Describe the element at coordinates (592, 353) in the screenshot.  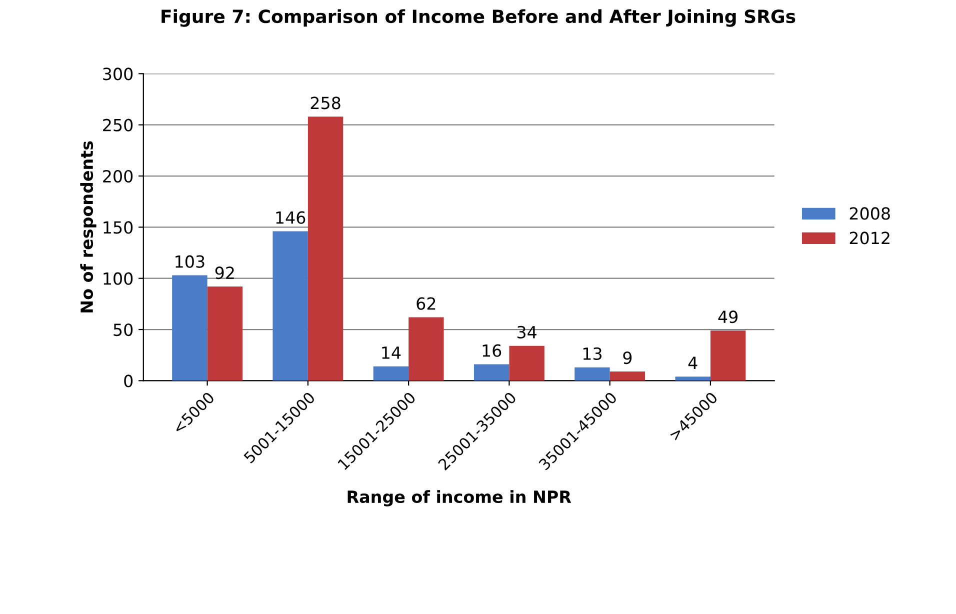
I see `data-label: 13` at that location.